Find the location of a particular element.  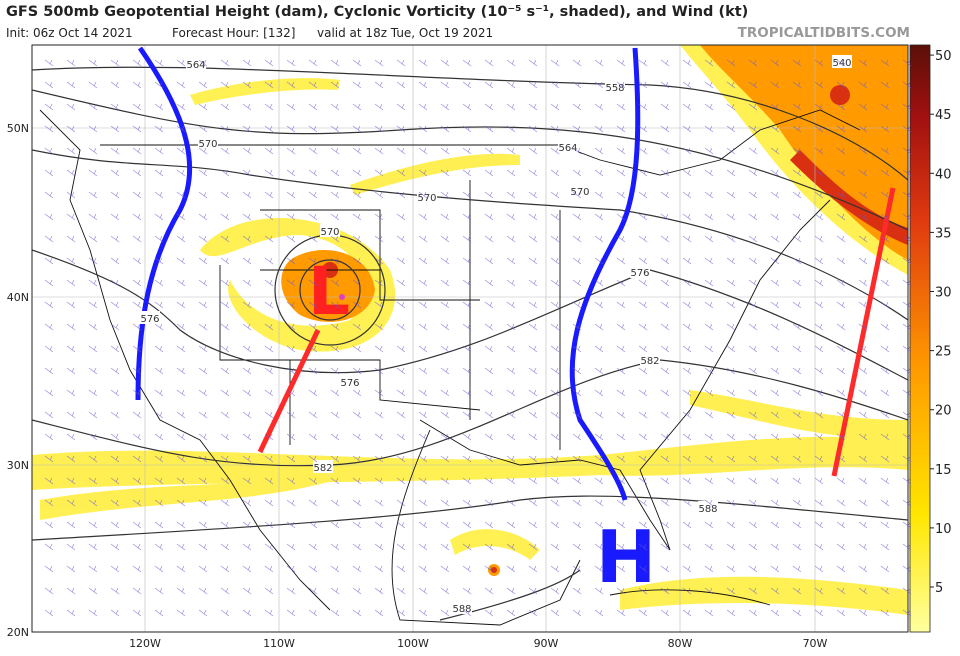

contour-label: 558 is located at coordinates (614, 88).